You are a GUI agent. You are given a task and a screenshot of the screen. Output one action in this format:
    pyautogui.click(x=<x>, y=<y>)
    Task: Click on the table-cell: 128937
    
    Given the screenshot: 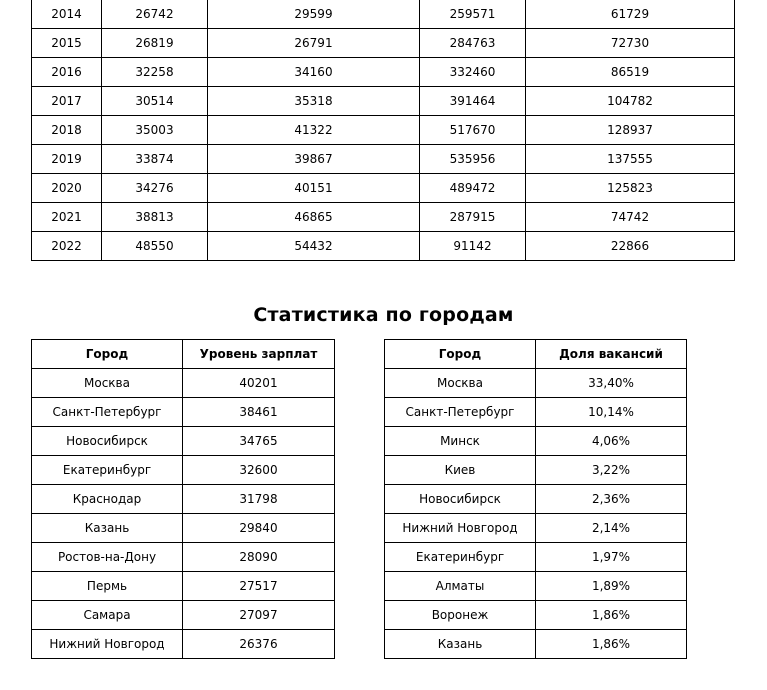 What is the action you would take?
    pyautogui.click(x=630, y=130)
    